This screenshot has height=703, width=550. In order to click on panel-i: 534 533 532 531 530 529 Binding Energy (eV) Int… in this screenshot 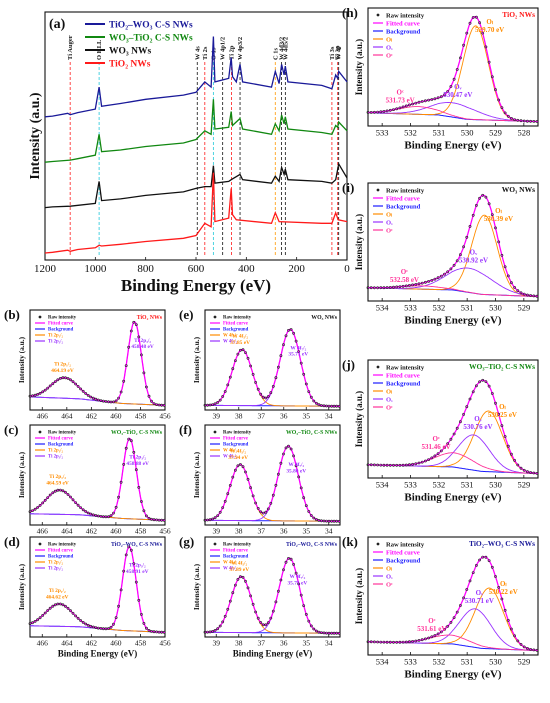, I will do `click(440, 253)`.